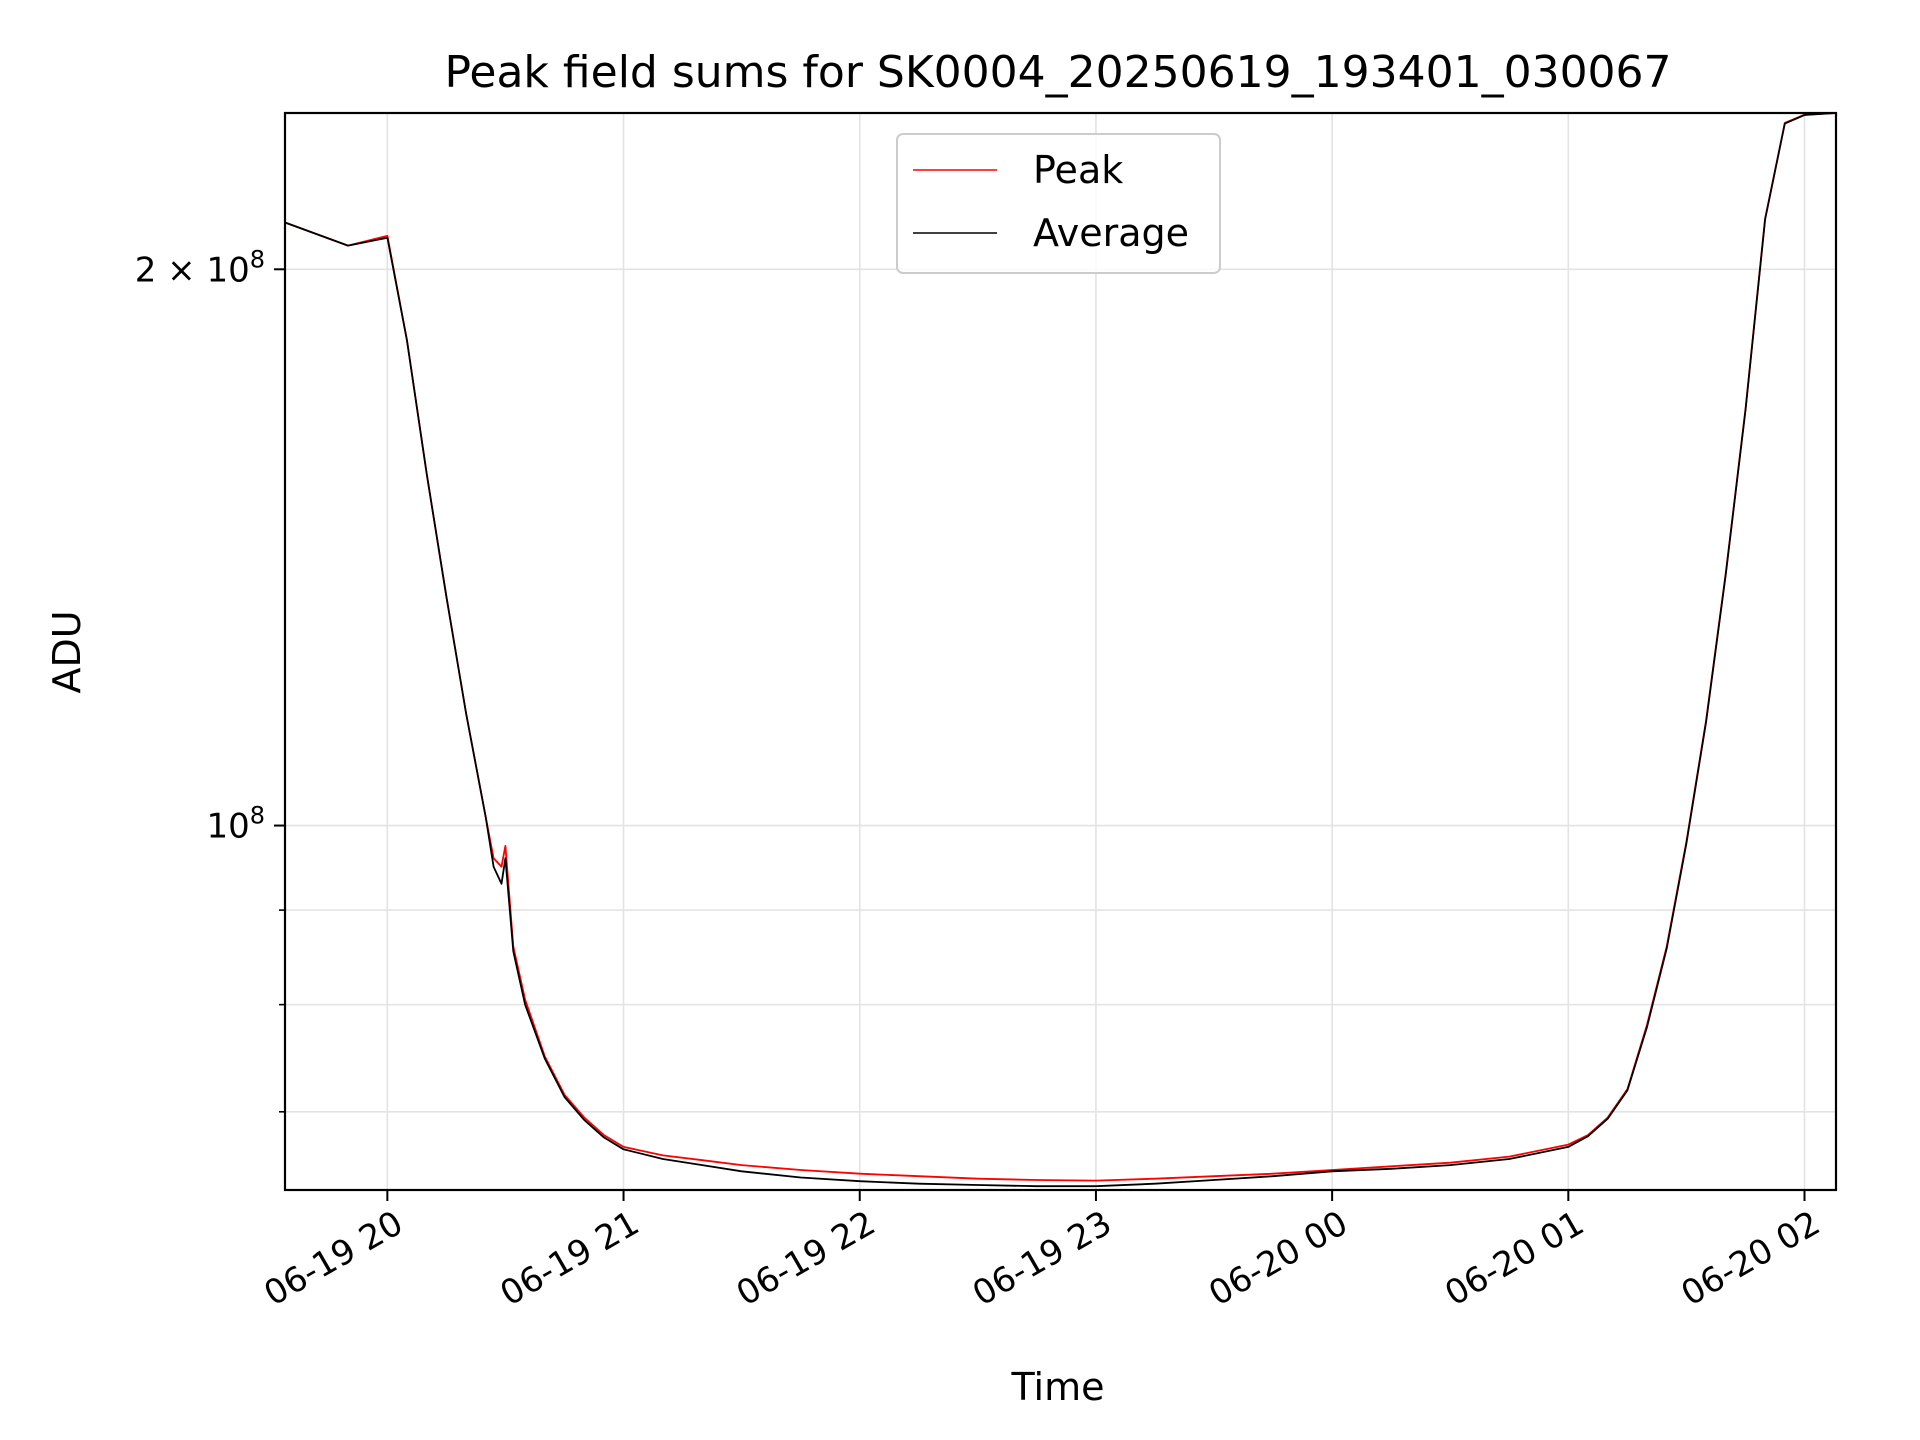 The height and width of the screenshot is (1440, 1920). Describe the element at coordinates (1058, 1387) in the screenshot. I see `x-axis-label: Time` at that location.